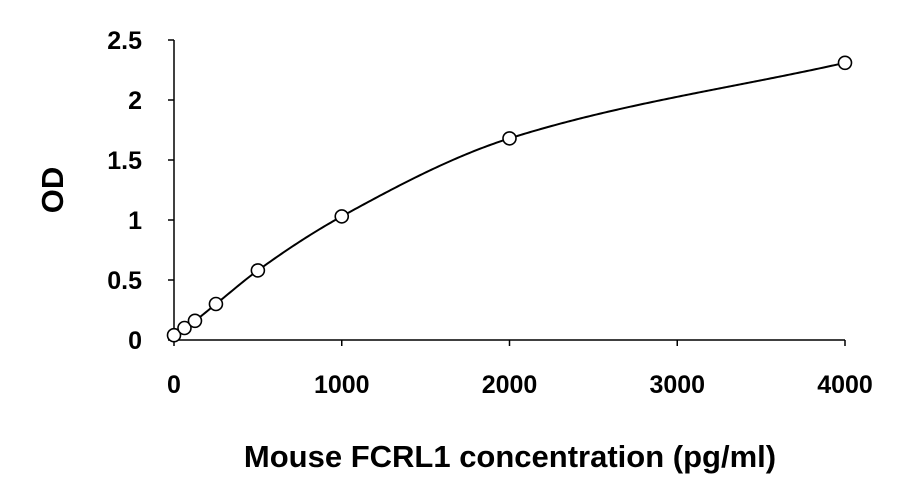 This screenshot has height=503, width=916. What do you see at coordinates (510, 385) in the screenshot?
I see `x-tick-label: 2000` at bounding box center [510, 385].